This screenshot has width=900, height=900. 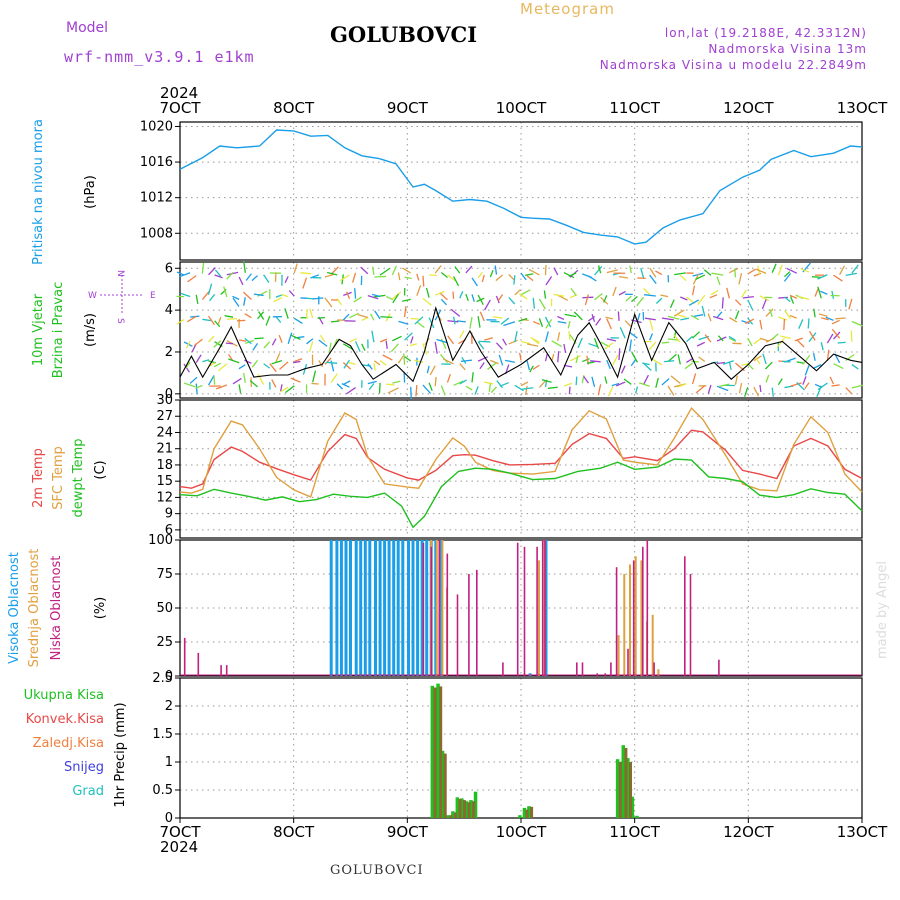 I want to click on compass-s: S, so click(x=120, y=321).